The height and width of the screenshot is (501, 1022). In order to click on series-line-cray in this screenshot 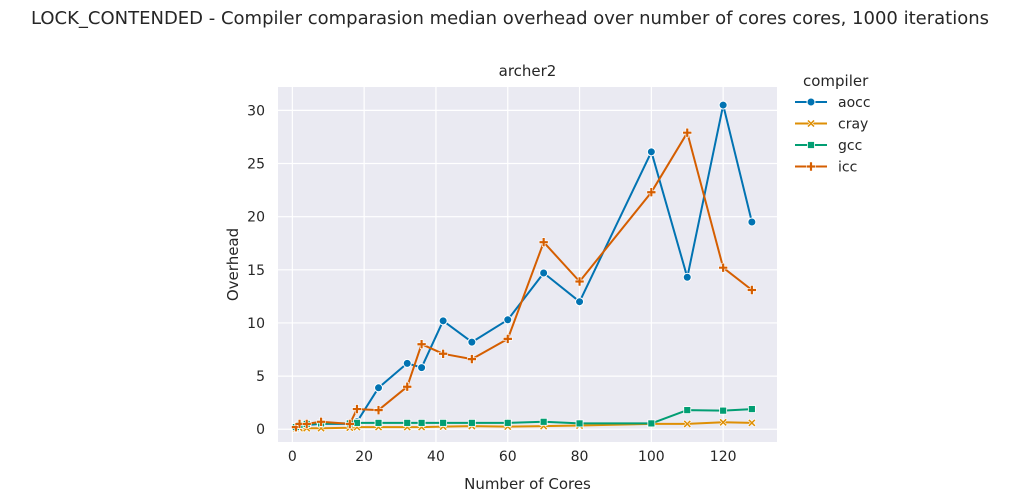, I will do `click(523, 425)`.